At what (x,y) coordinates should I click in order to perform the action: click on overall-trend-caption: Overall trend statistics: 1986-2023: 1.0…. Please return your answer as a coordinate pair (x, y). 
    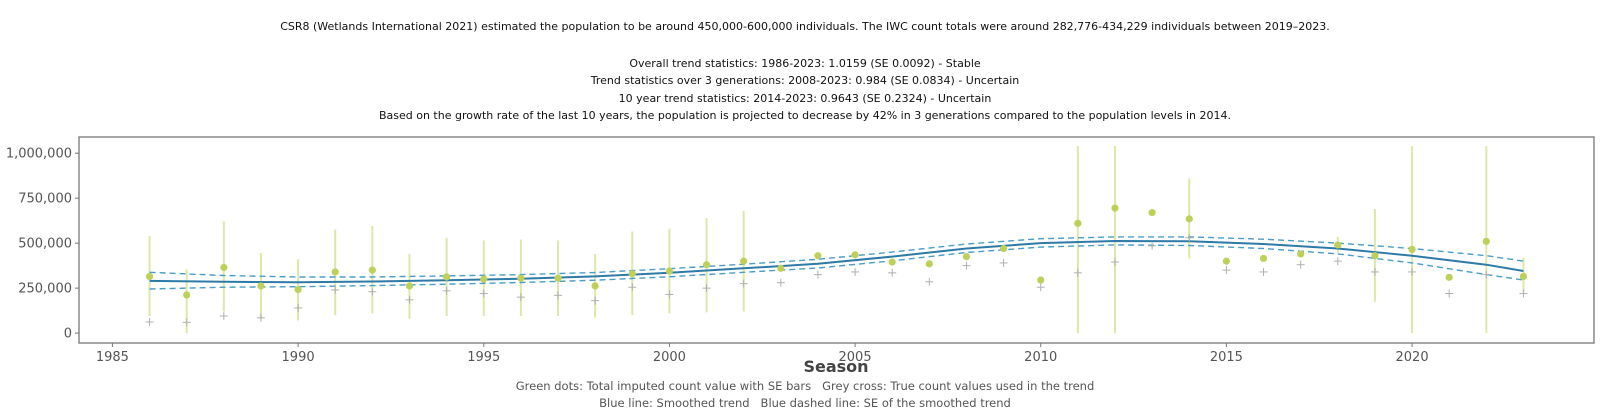
    Looking at the image, I should click on (805, 63).